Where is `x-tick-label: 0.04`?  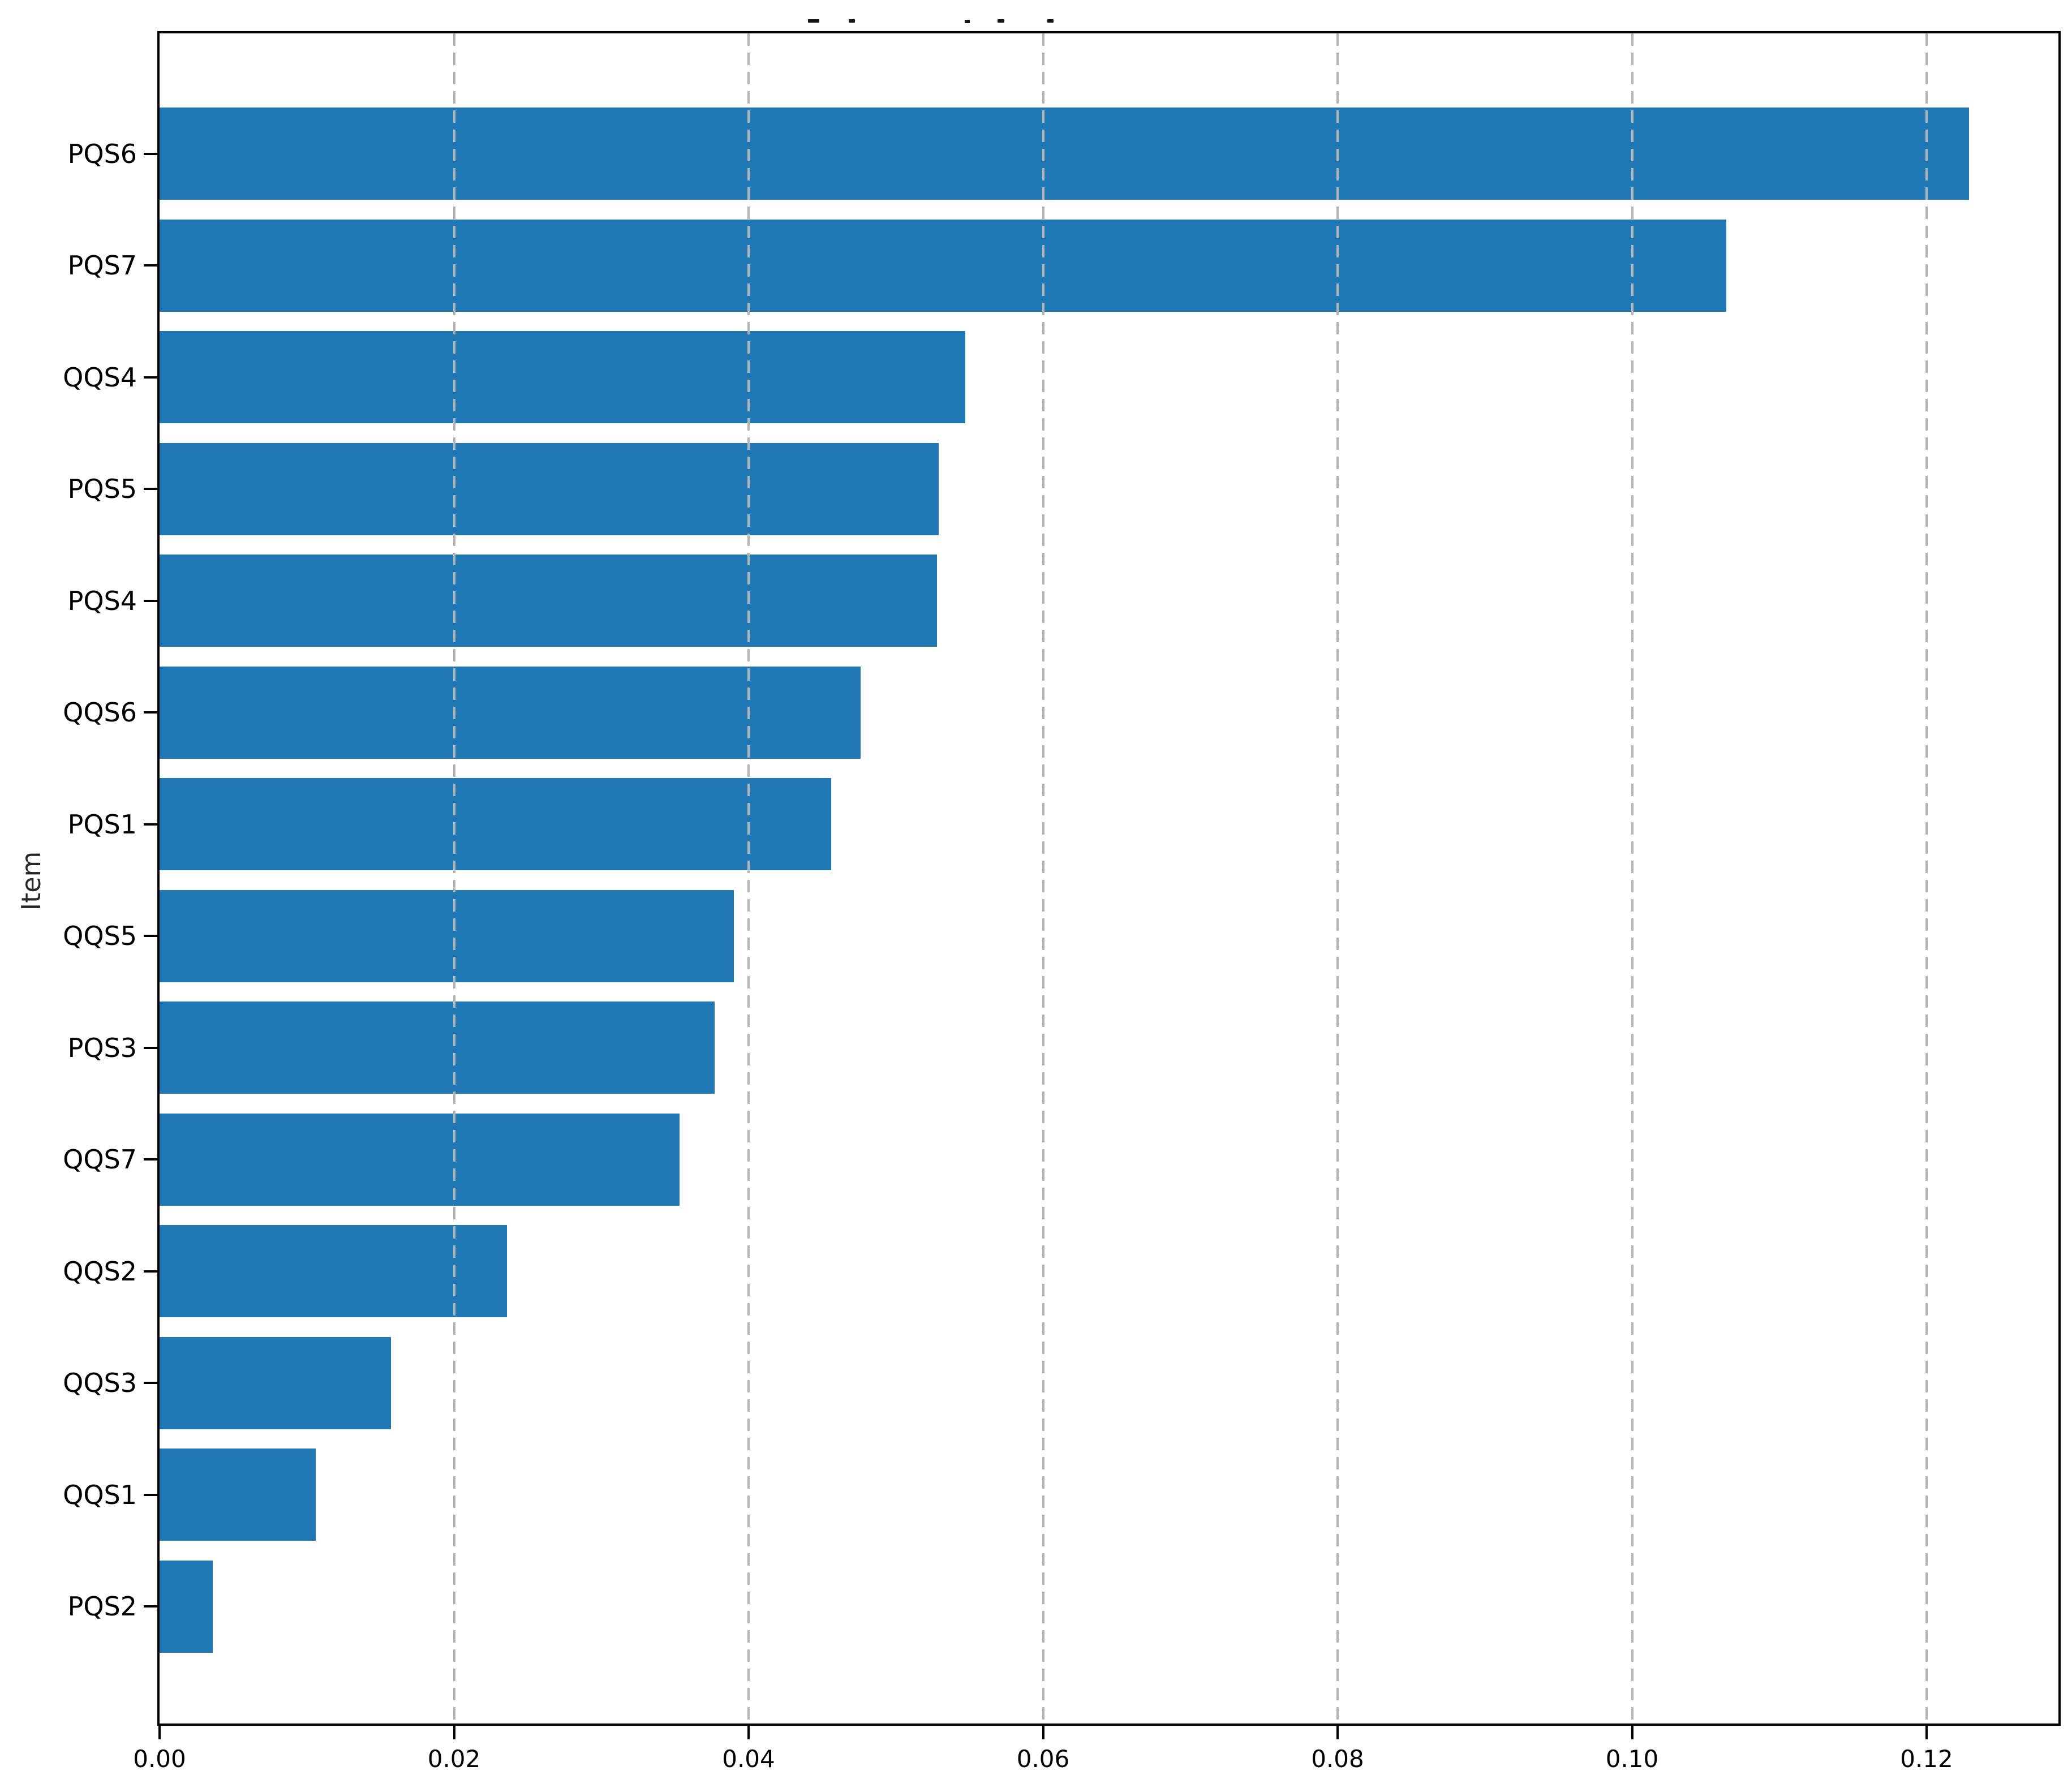 x-tick-label: 0.04 is located at coordinates (748, 1759).